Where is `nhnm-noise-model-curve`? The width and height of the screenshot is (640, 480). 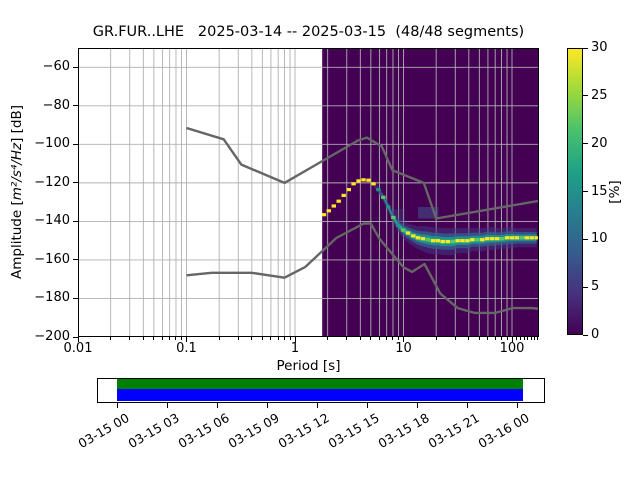
nhnm-noise-model-curve is located at coordinates (362, 173).